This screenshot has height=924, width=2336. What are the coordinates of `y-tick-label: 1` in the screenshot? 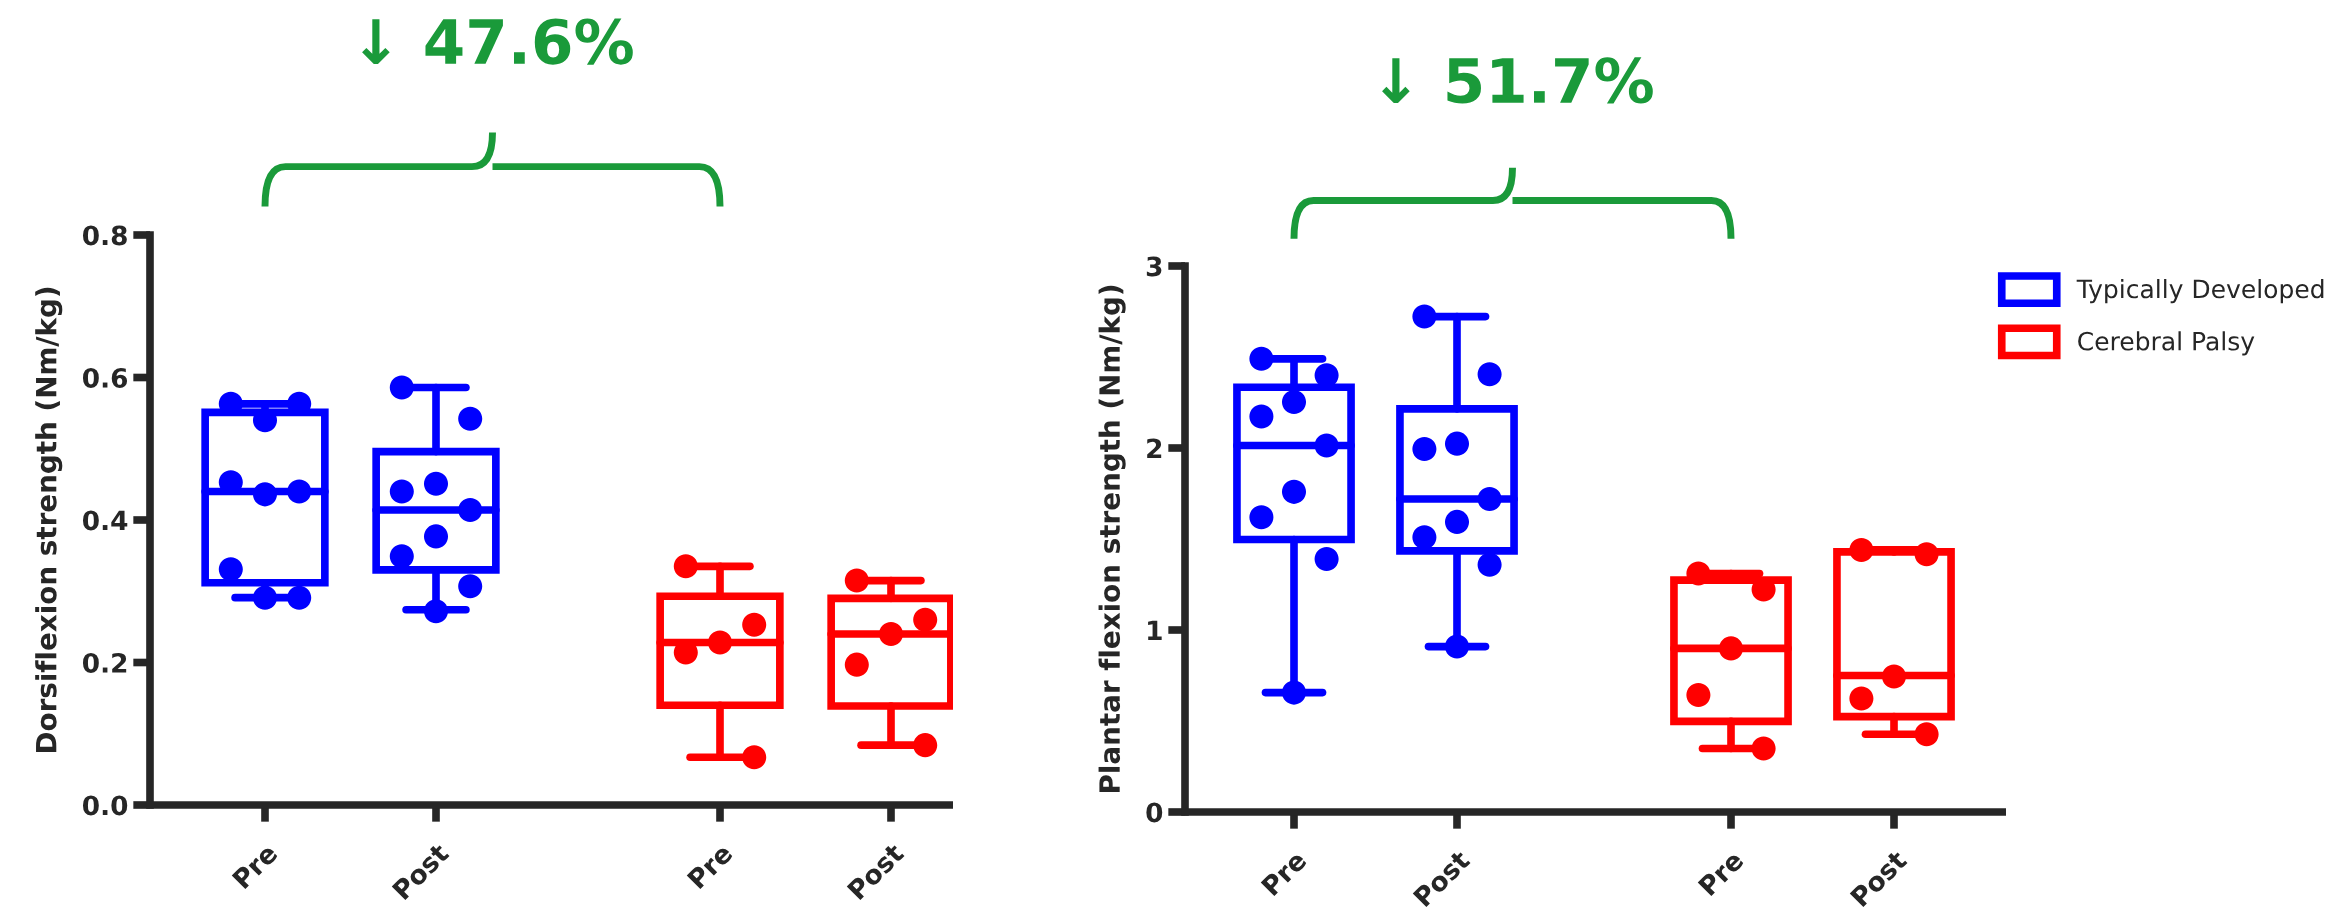 It's located at (1155, 630).